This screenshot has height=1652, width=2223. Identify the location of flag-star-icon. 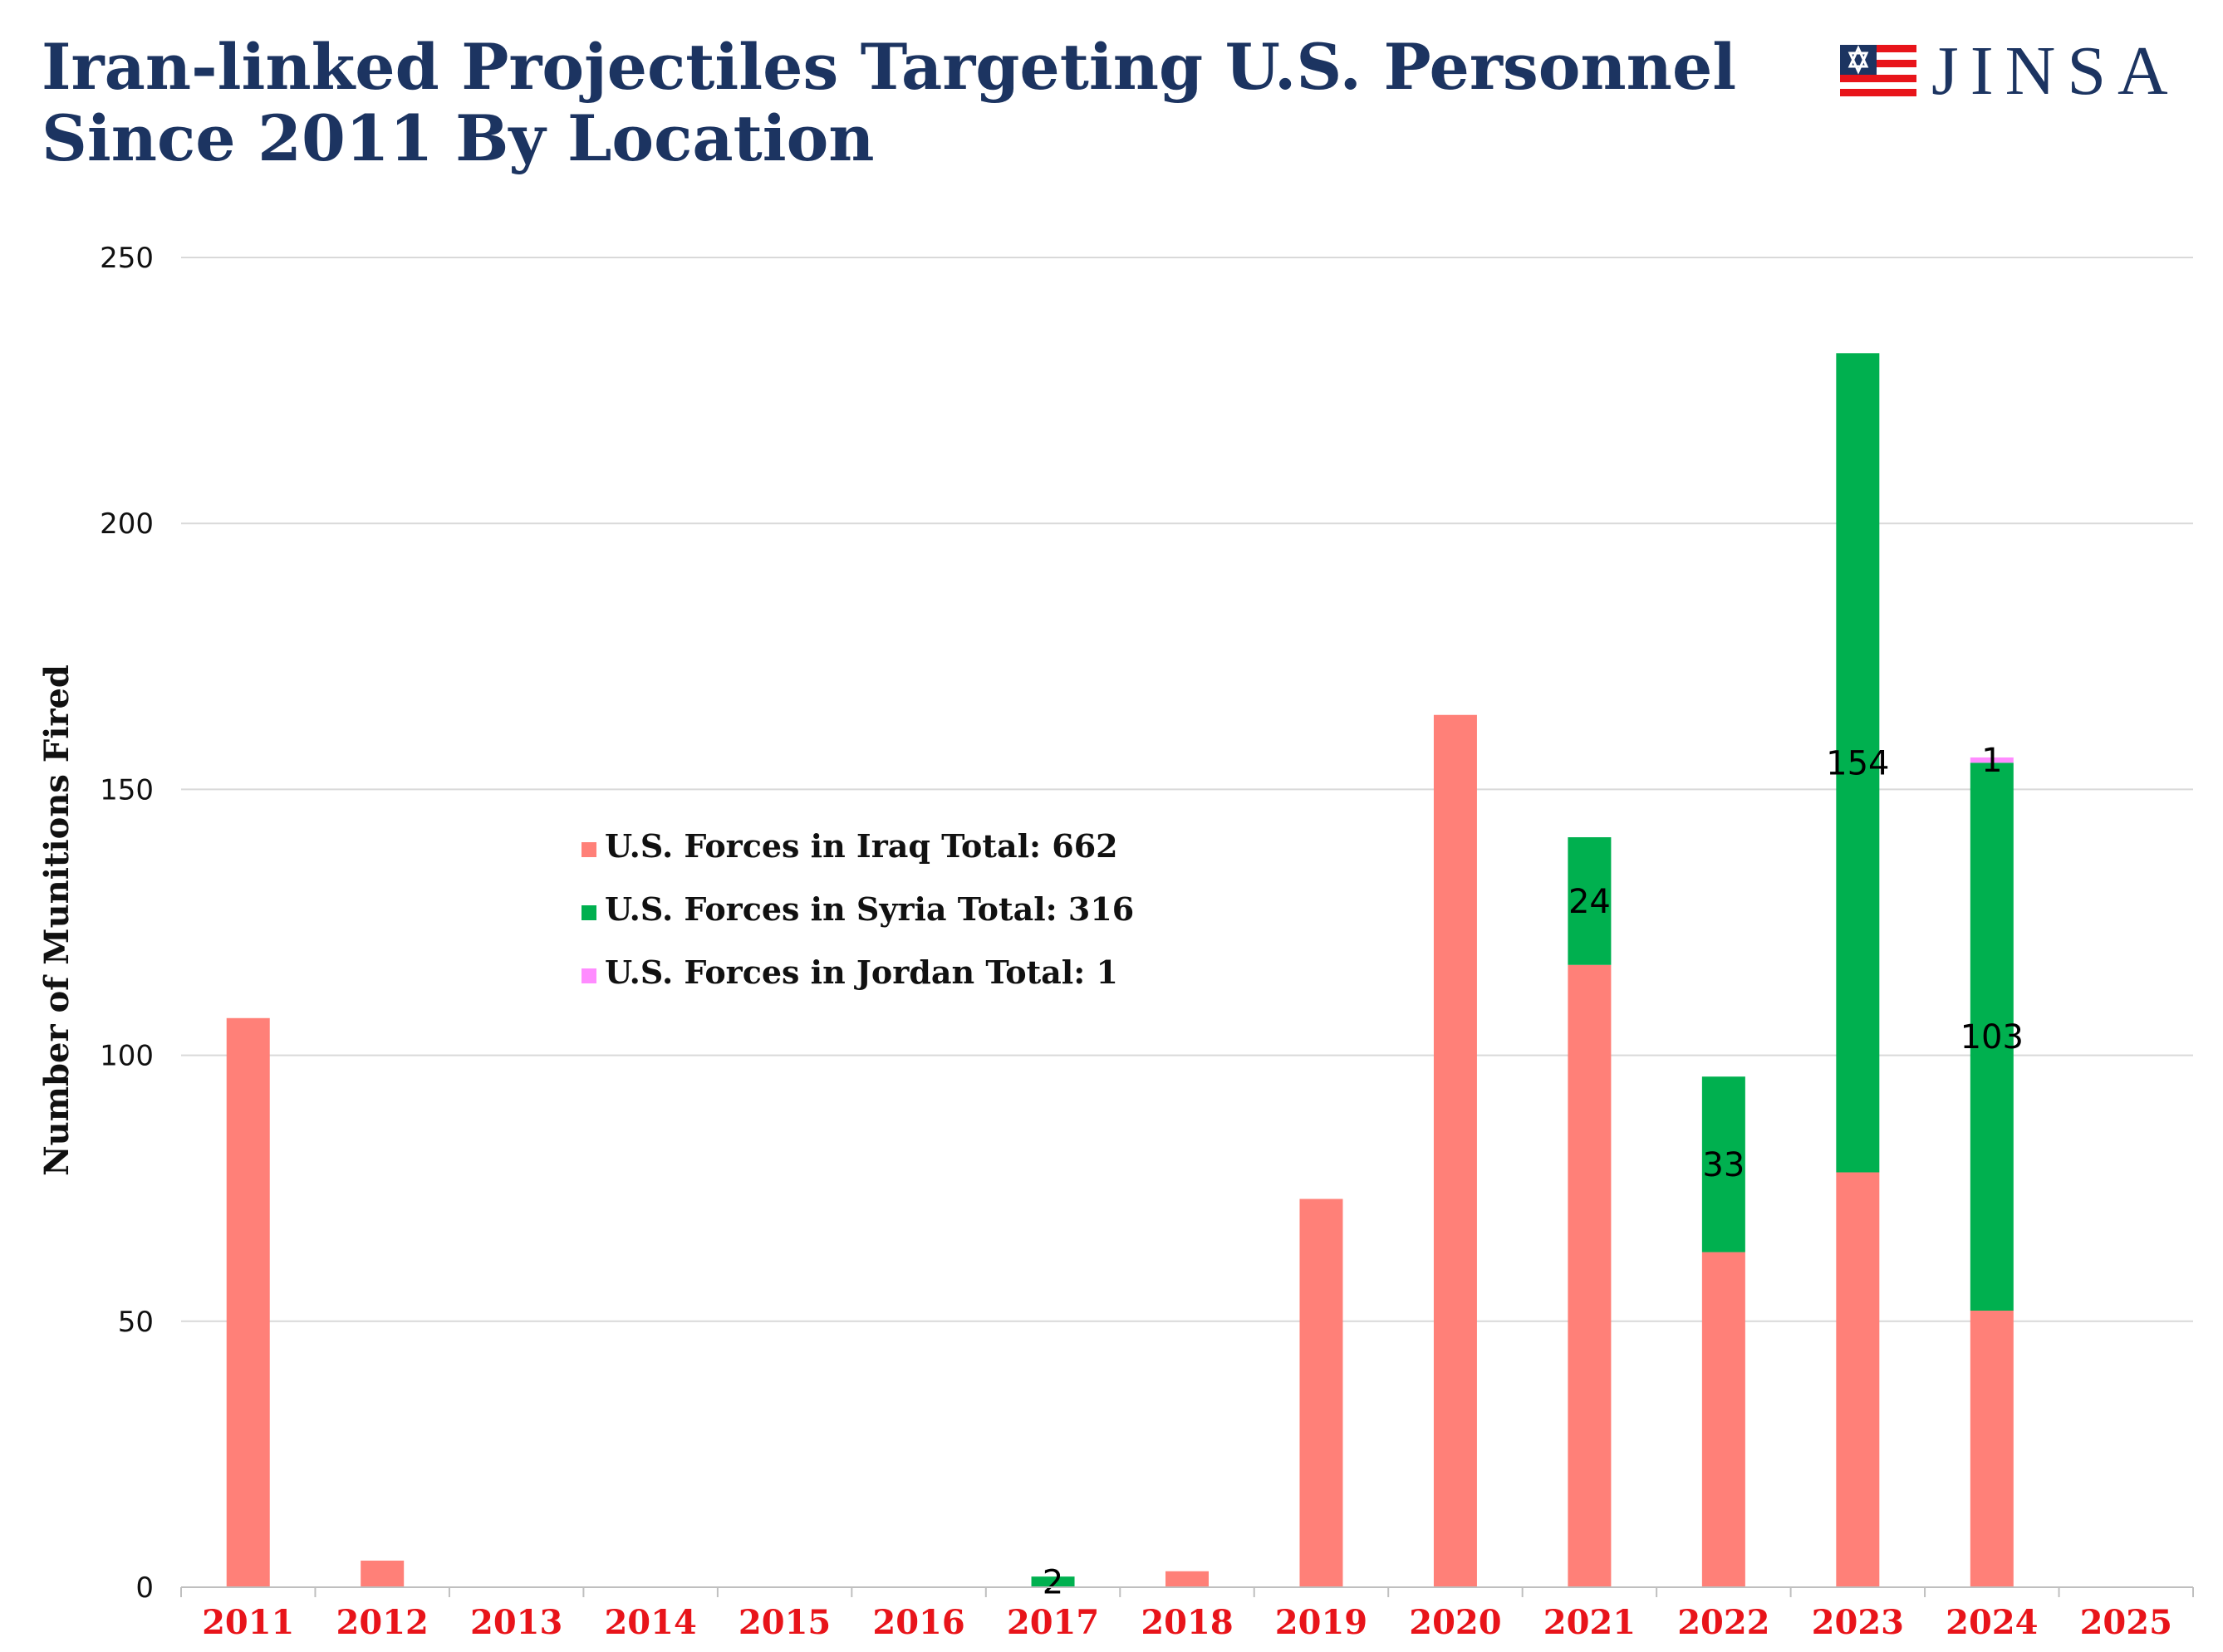
(1878, 70).